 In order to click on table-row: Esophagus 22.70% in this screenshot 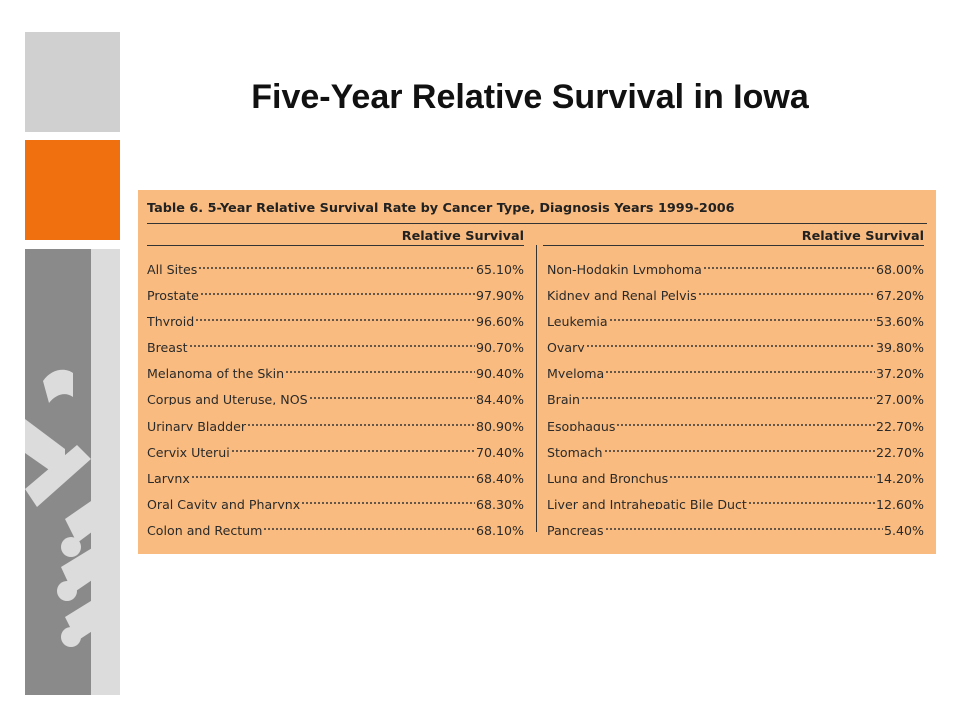, I will do `click(735, 417)`.